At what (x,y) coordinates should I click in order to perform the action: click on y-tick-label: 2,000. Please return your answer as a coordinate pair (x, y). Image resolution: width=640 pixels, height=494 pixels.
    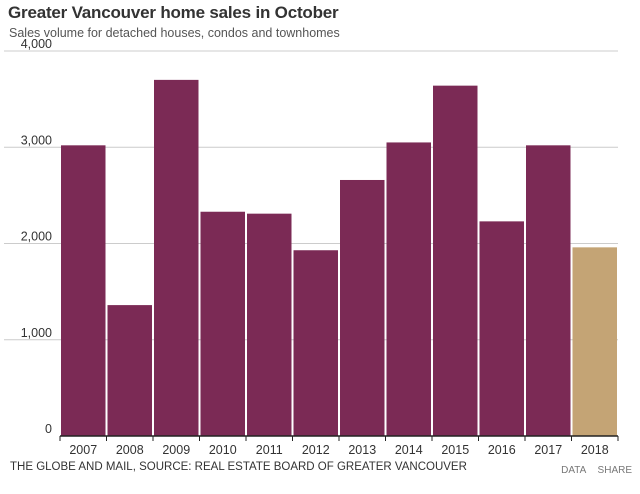
    Looking at the image, I should click on (36, 237).